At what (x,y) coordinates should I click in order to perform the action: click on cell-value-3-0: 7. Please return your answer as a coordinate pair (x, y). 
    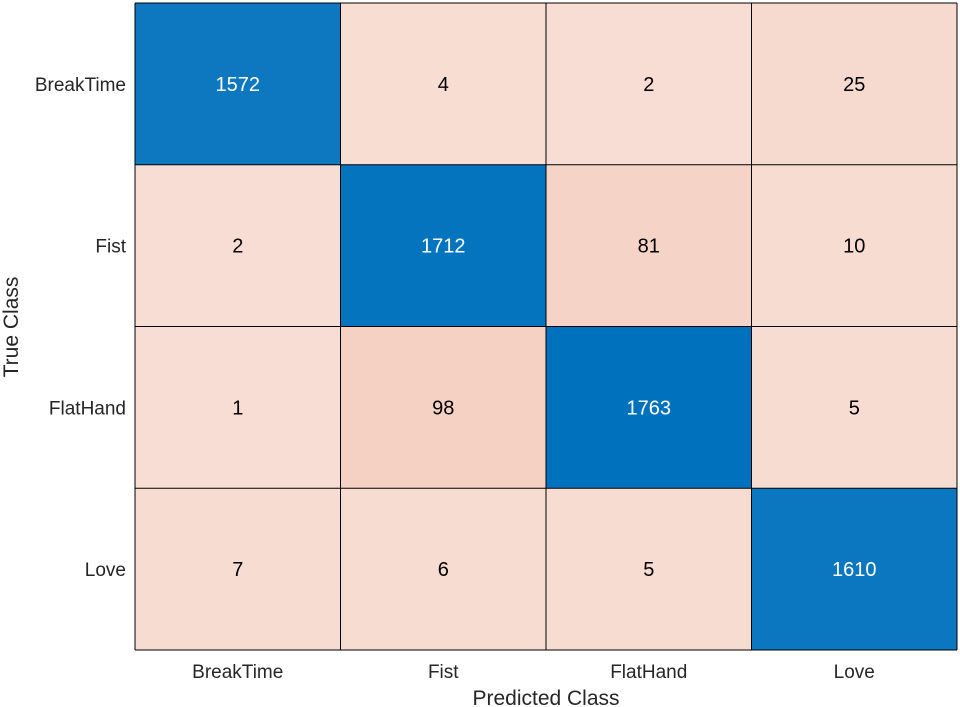
    Looking at the image, I should click on (237, 570).